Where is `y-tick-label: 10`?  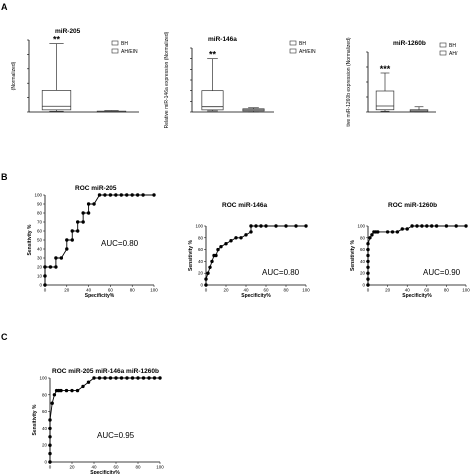 y-tick-label: 10 is located at coordinates (40, 276).